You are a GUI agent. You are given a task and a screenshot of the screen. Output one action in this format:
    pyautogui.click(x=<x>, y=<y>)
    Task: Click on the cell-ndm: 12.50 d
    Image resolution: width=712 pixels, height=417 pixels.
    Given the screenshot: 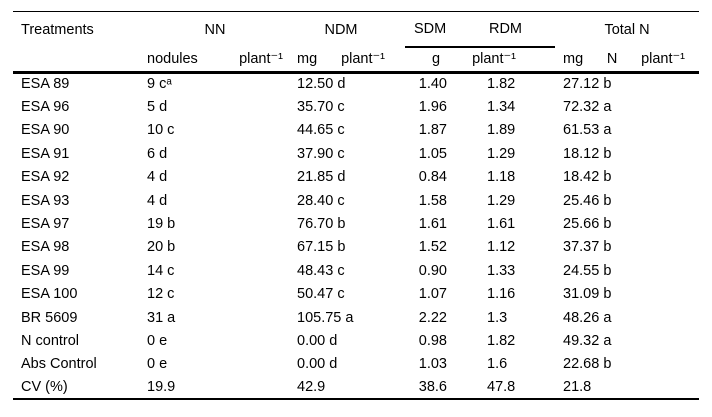 What is the action you would take?
    pyautogui.click(x=321, y=84)
    